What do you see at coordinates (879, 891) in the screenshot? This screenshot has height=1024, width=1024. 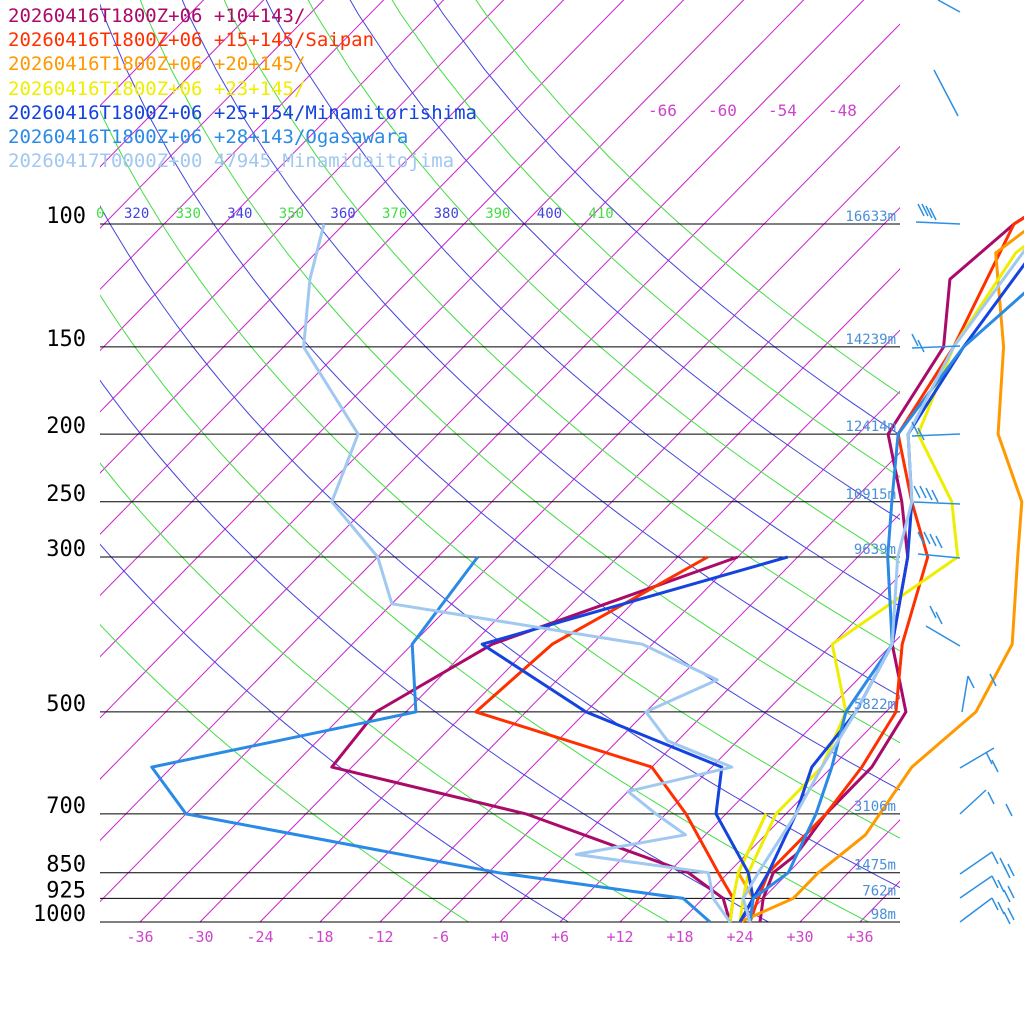 I see `height-label: 762m` at bounding box center [879, 891].